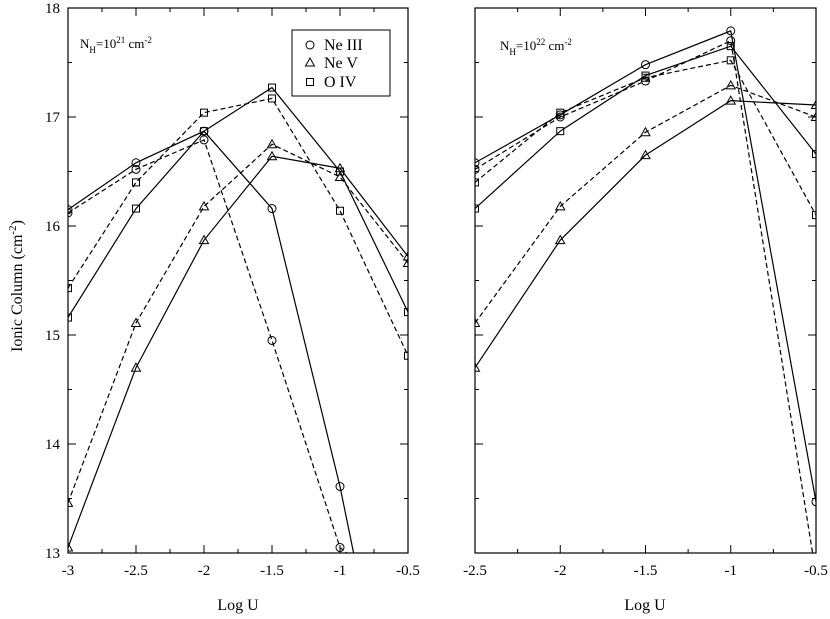 The width and height of the screenshot is (830, 619). I want to click on left-y-tick-label: 18, so click(52, 9).